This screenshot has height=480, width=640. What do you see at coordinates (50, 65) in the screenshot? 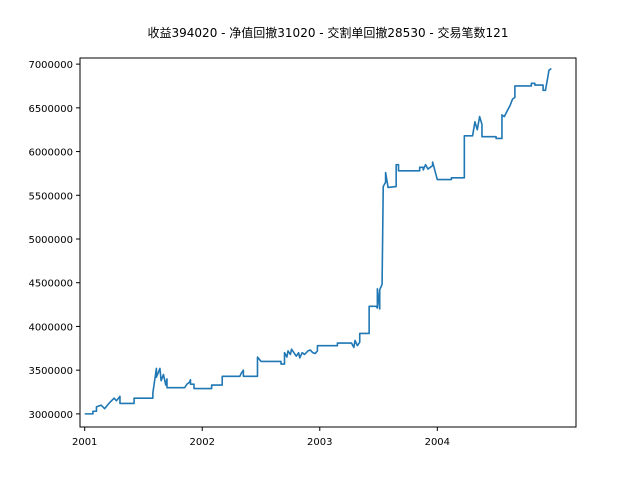
I see `y-tick-label: 7000000` at bounding box center [50, 65].